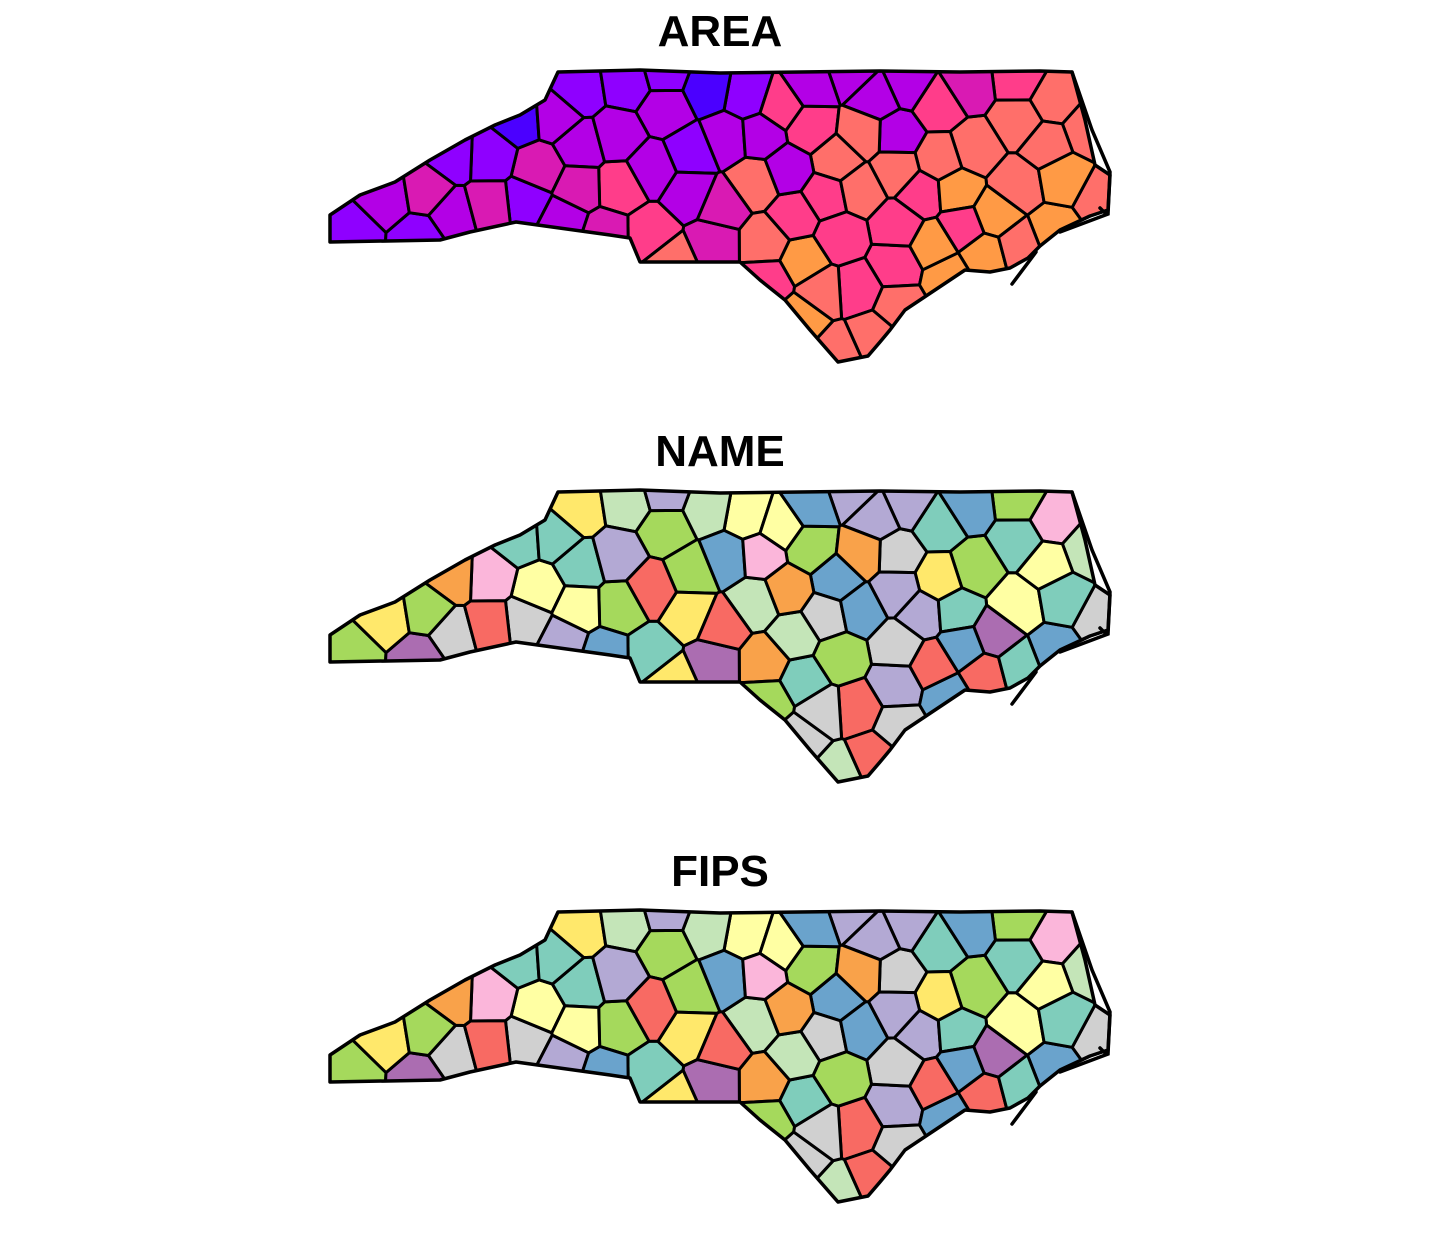 The height and width of the screenshot is (1260, 1440). What do you see at coordinates (720, 451) in the screenshot?
I see `map-title-name: NAME` at bounding box center [720, 451].